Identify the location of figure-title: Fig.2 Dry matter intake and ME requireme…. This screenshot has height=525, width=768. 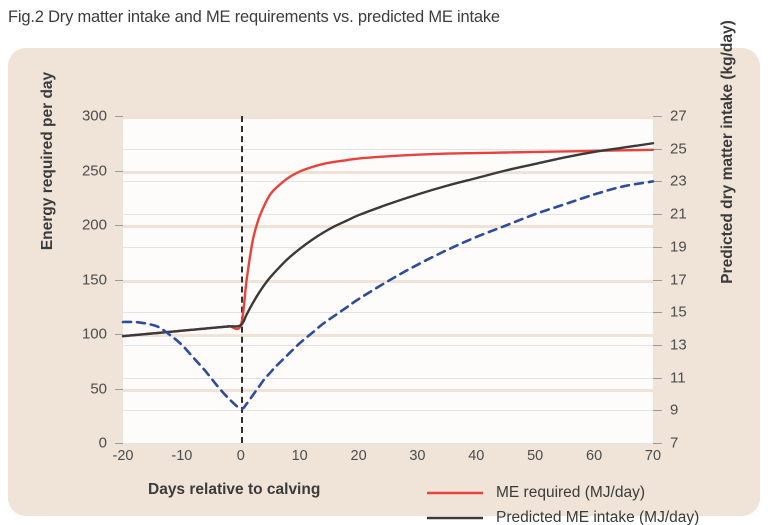
(254, 17).